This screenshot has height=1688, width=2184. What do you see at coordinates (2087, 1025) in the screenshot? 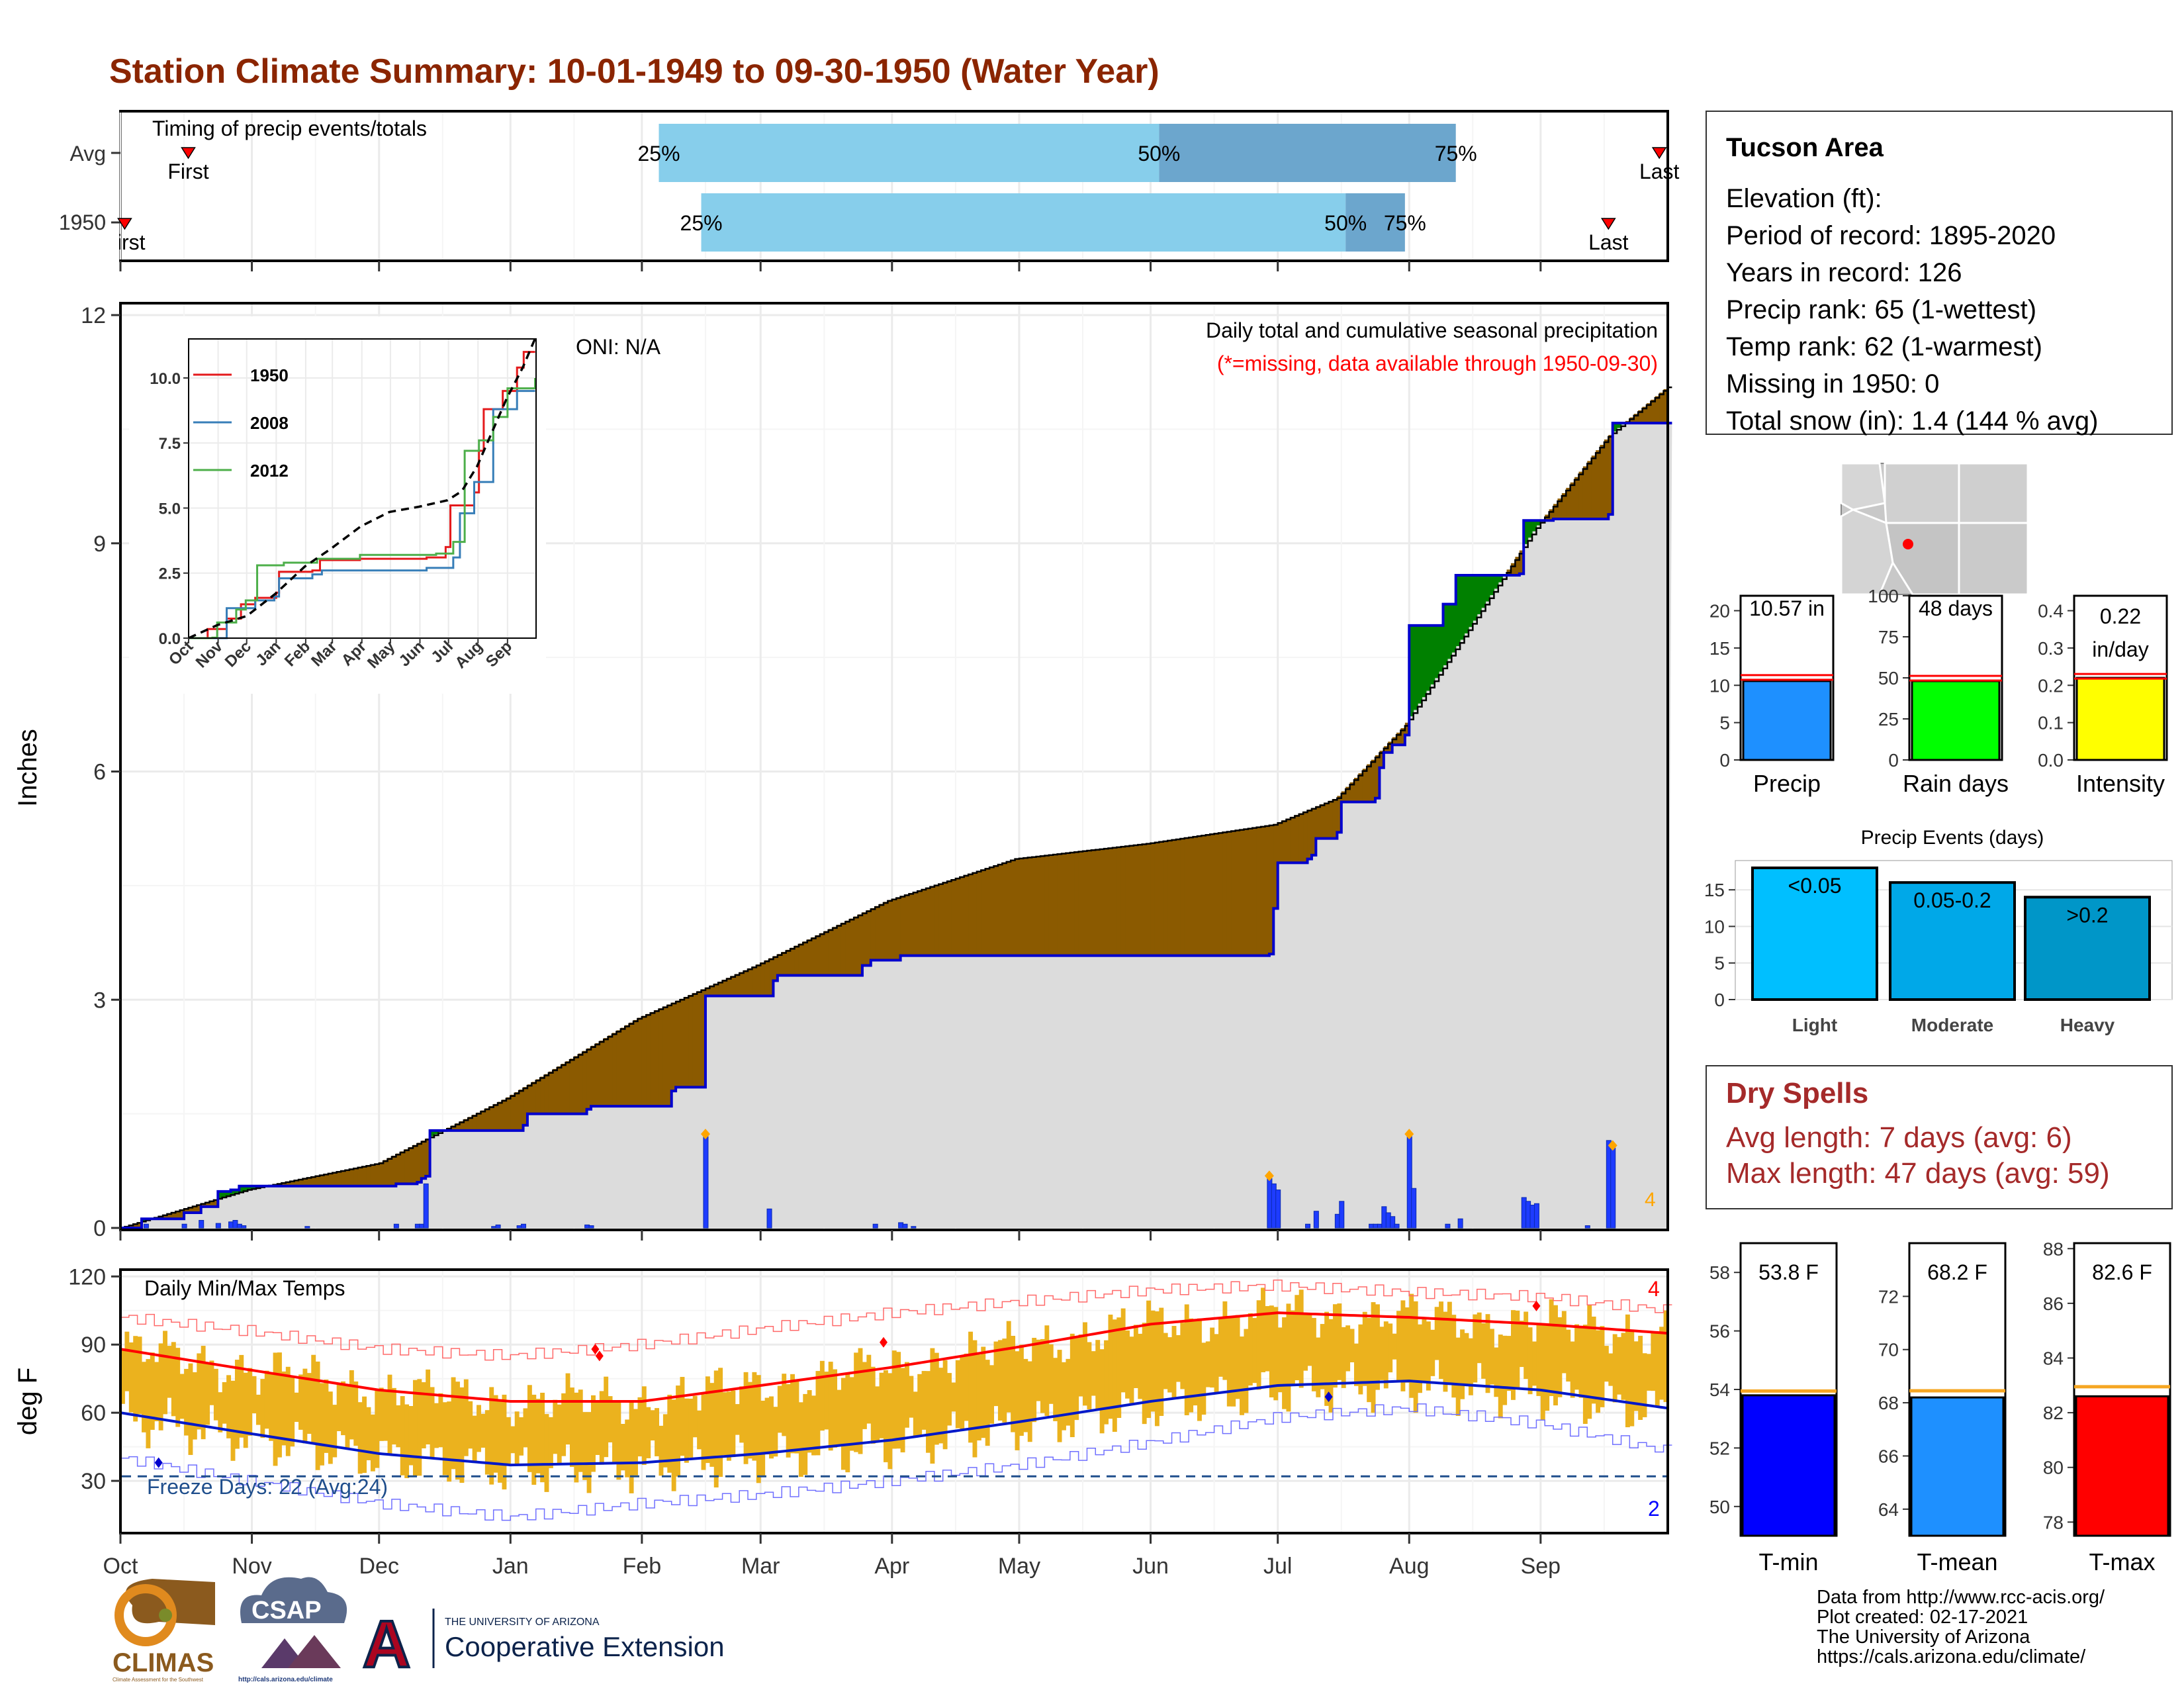
I see `events-category-label: Heavy` at bounding box center [2087, 1025].